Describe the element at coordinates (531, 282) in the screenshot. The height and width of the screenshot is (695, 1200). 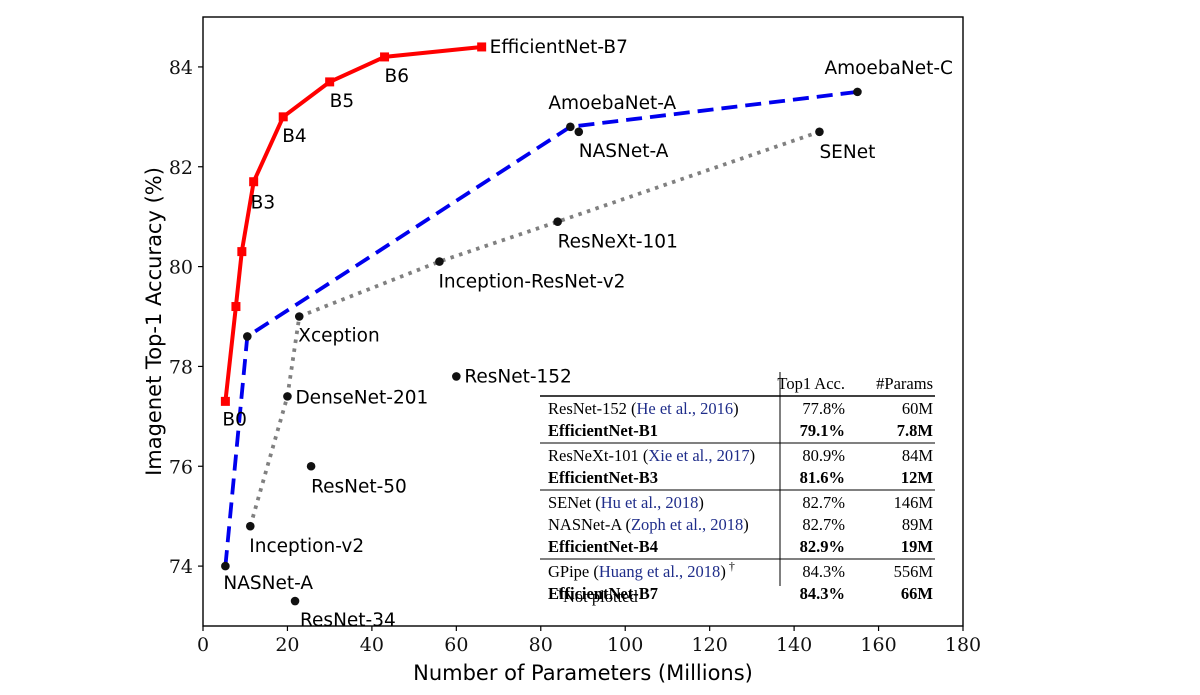
I see `point-label: Inception-ResNet-v2` at that location.